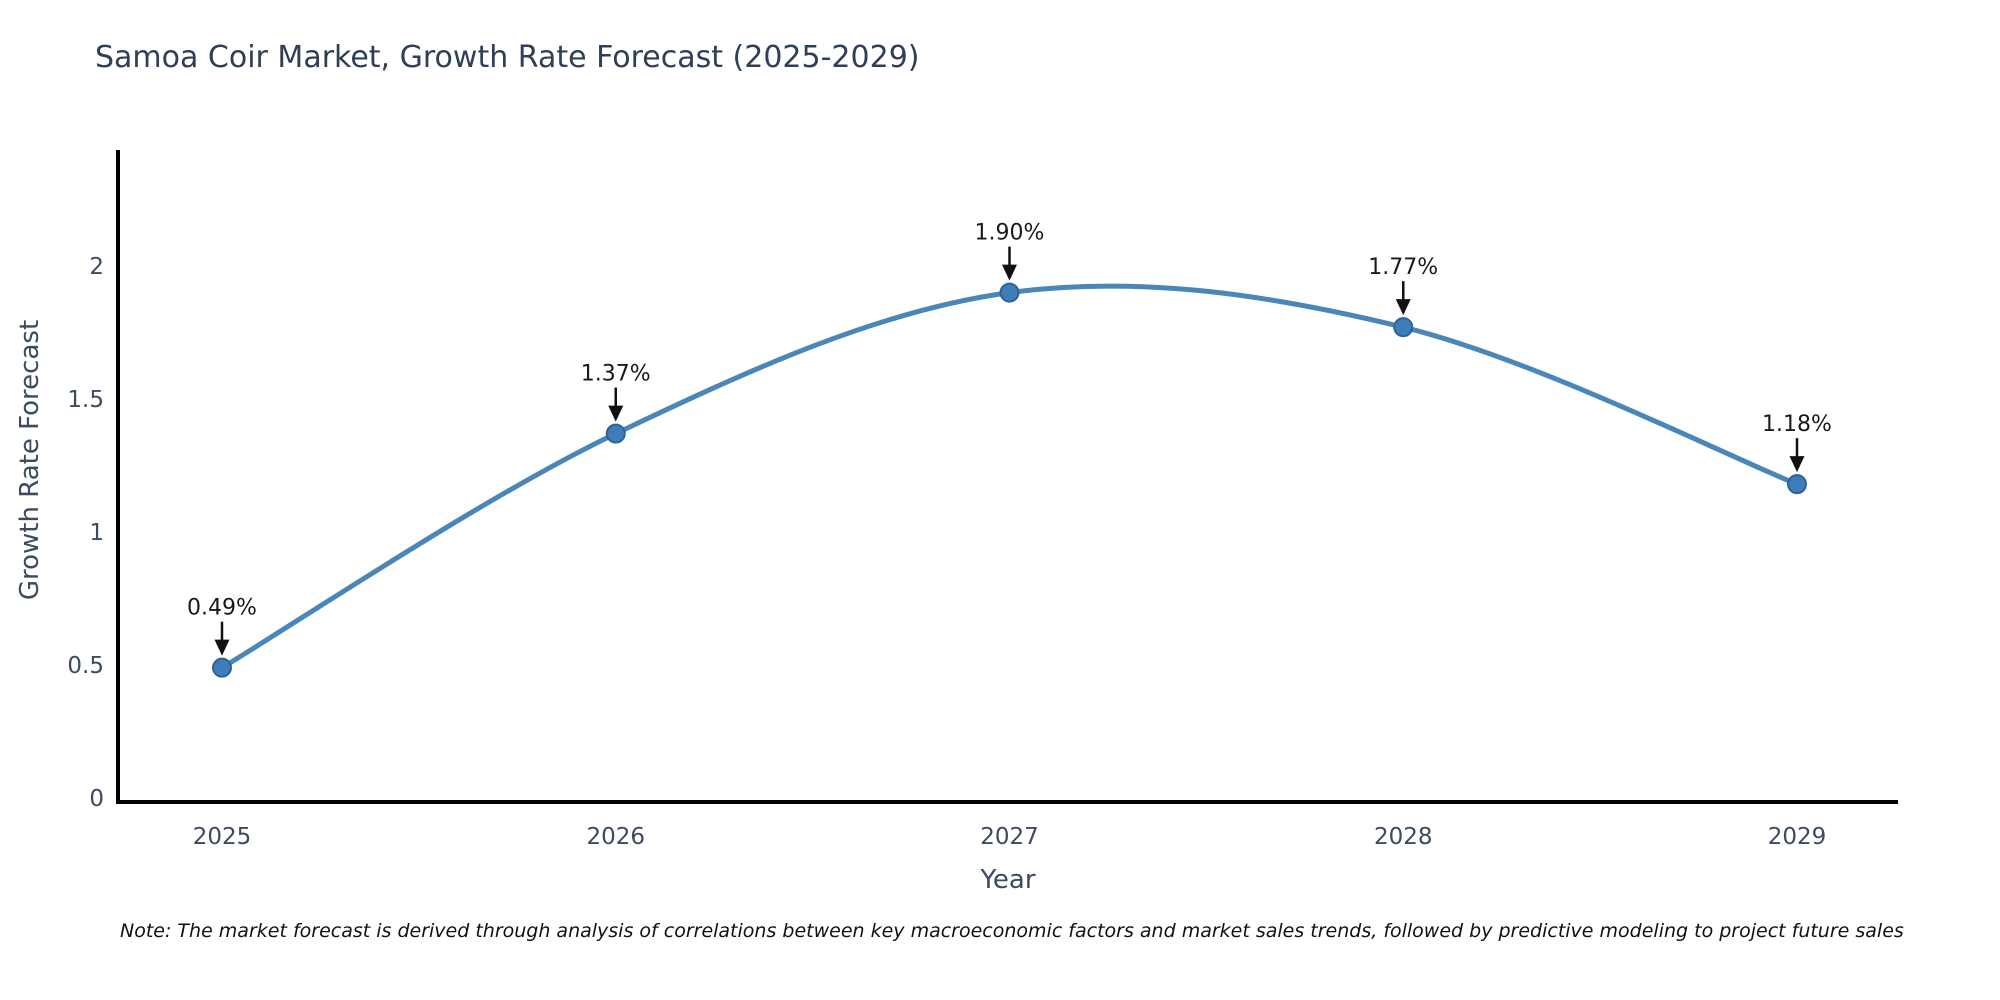 The width and height of the screenshot is (2000, 1000). I want to click on x-axis-title: Year, so click(1008, 880).